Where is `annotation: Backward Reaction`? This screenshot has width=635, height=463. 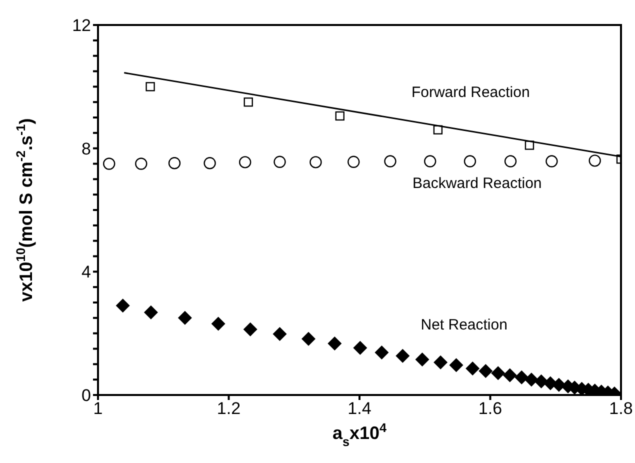 annotation: Backward Reaction is located at coordinates (477, 183).